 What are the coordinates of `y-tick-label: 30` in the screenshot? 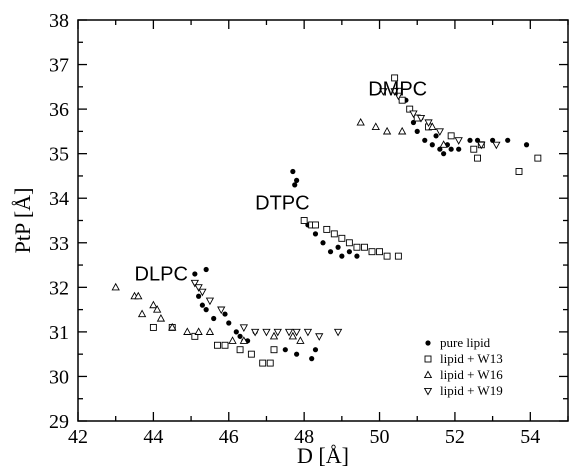 It's located at (59, 377).